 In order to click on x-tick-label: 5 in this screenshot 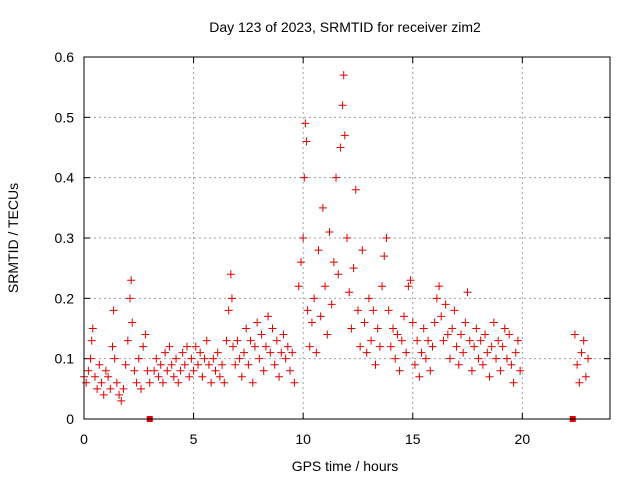, I will do `click(194, 439)`.